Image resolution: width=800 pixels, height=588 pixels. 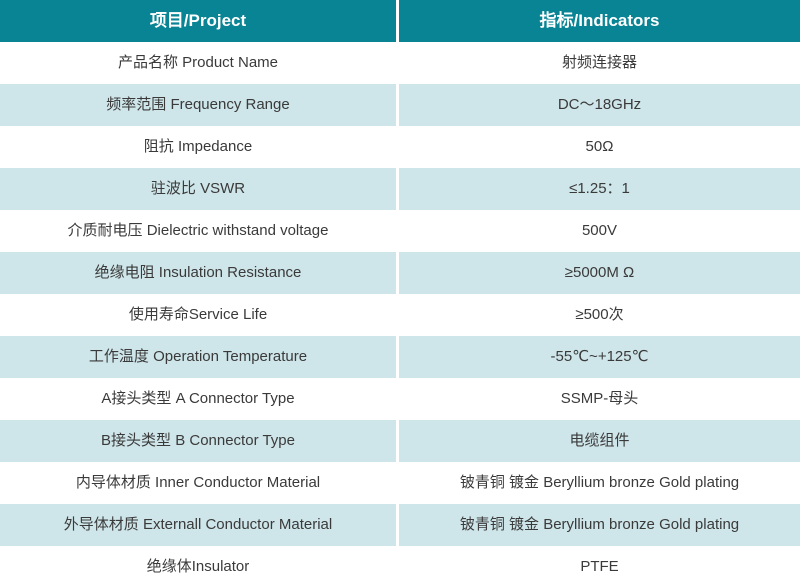 What do you see at coordinates (198, 105) in the screenshot?
I see `project-cell: 频率范围 Frequency Range` at bounding box center [198, 105].